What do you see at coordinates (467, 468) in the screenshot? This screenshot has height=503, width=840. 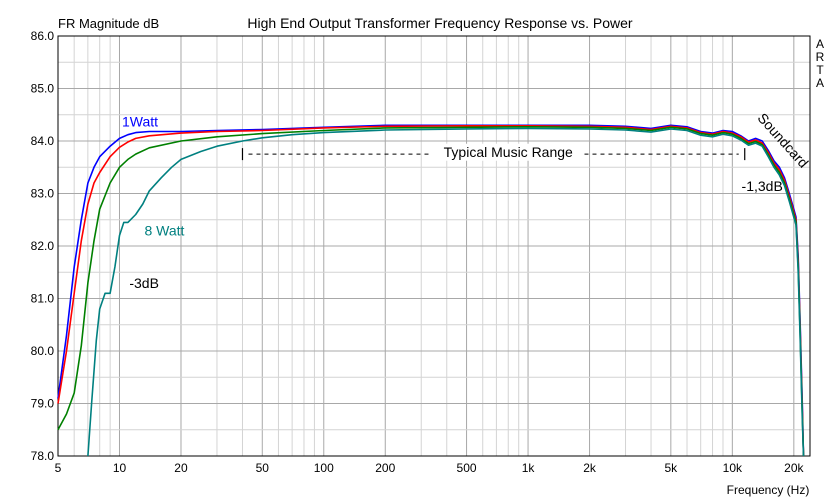 I see `x-tick-label: 500` at bounding box center [467, 468].